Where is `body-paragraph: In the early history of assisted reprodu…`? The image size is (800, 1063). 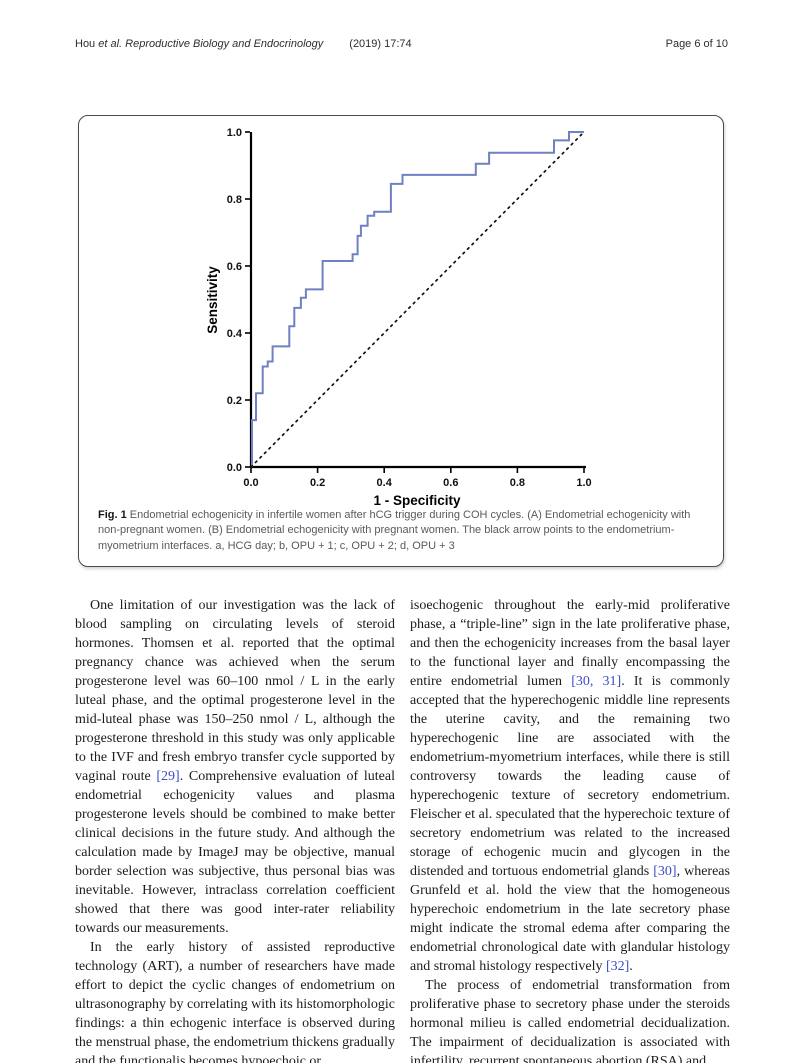 body-paragraph: In the early history of assisted reprodu… is located at coordinates (235, 1000).